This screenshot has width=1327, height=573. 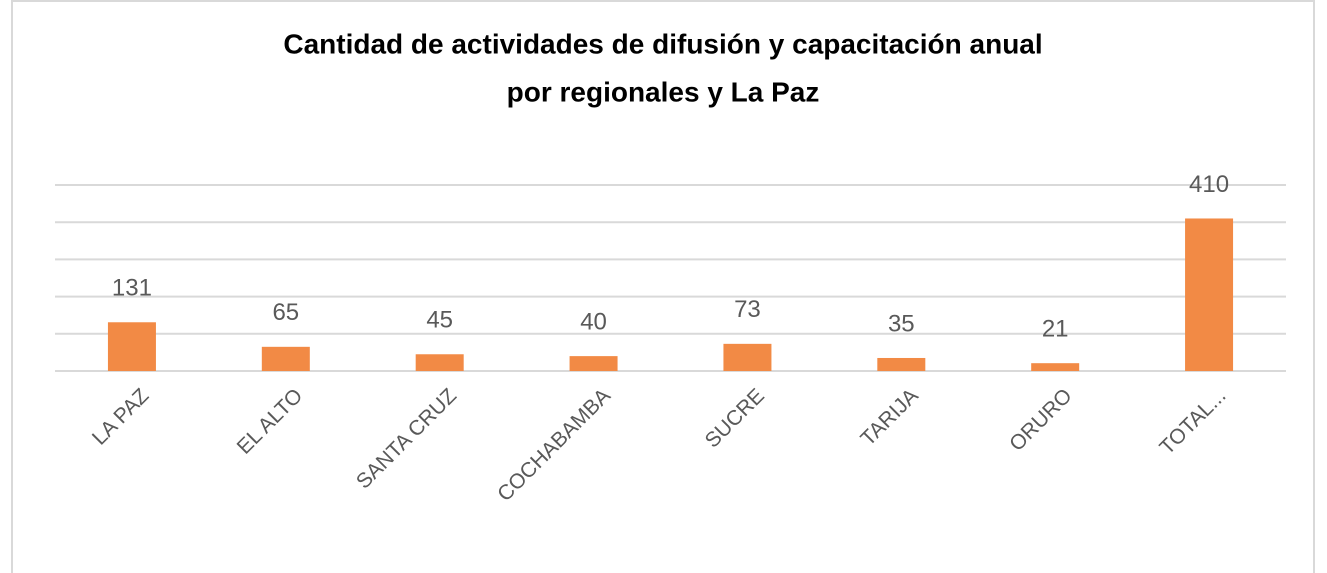 What do you see at coordinates (747, 309) in the screenshot?
I see `data-label: 73` at bounding box center [747, 309].